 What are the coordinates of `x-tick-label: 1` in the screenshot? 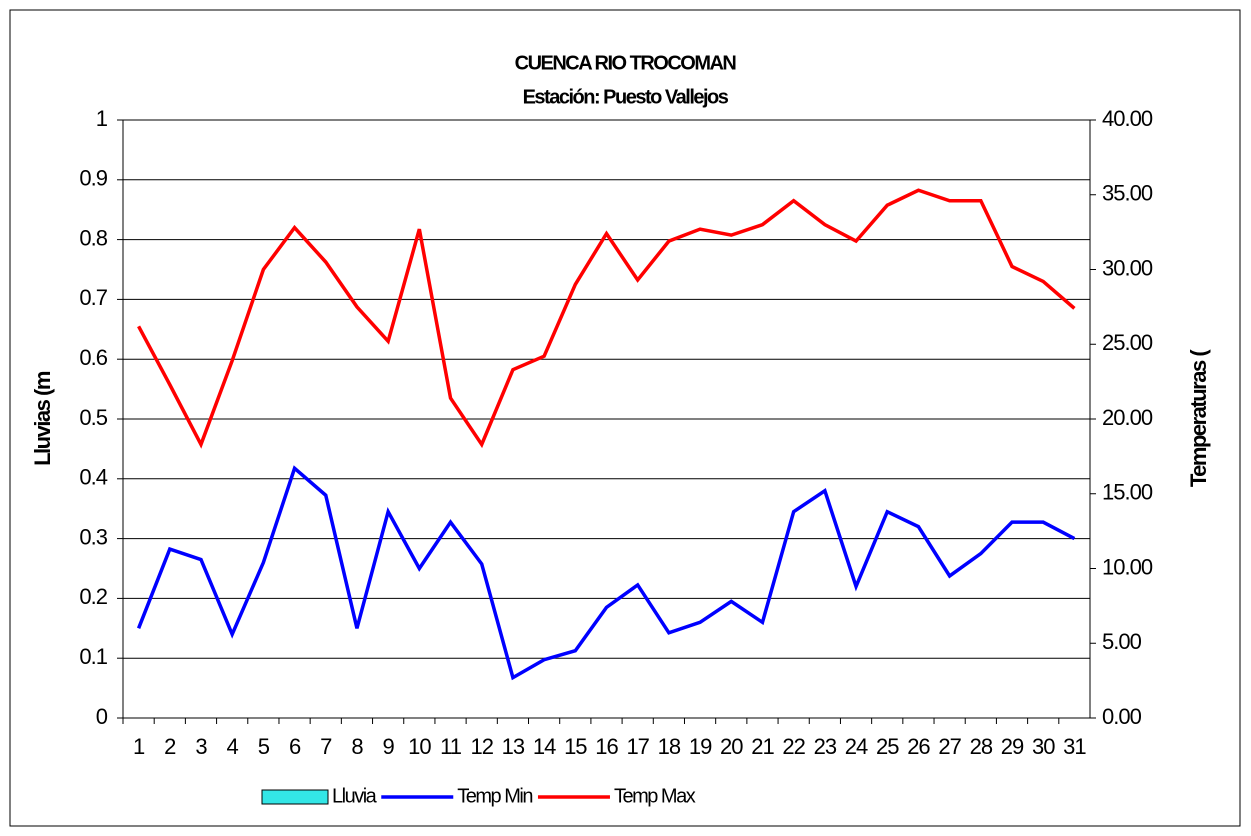 It's located at (139, 746).